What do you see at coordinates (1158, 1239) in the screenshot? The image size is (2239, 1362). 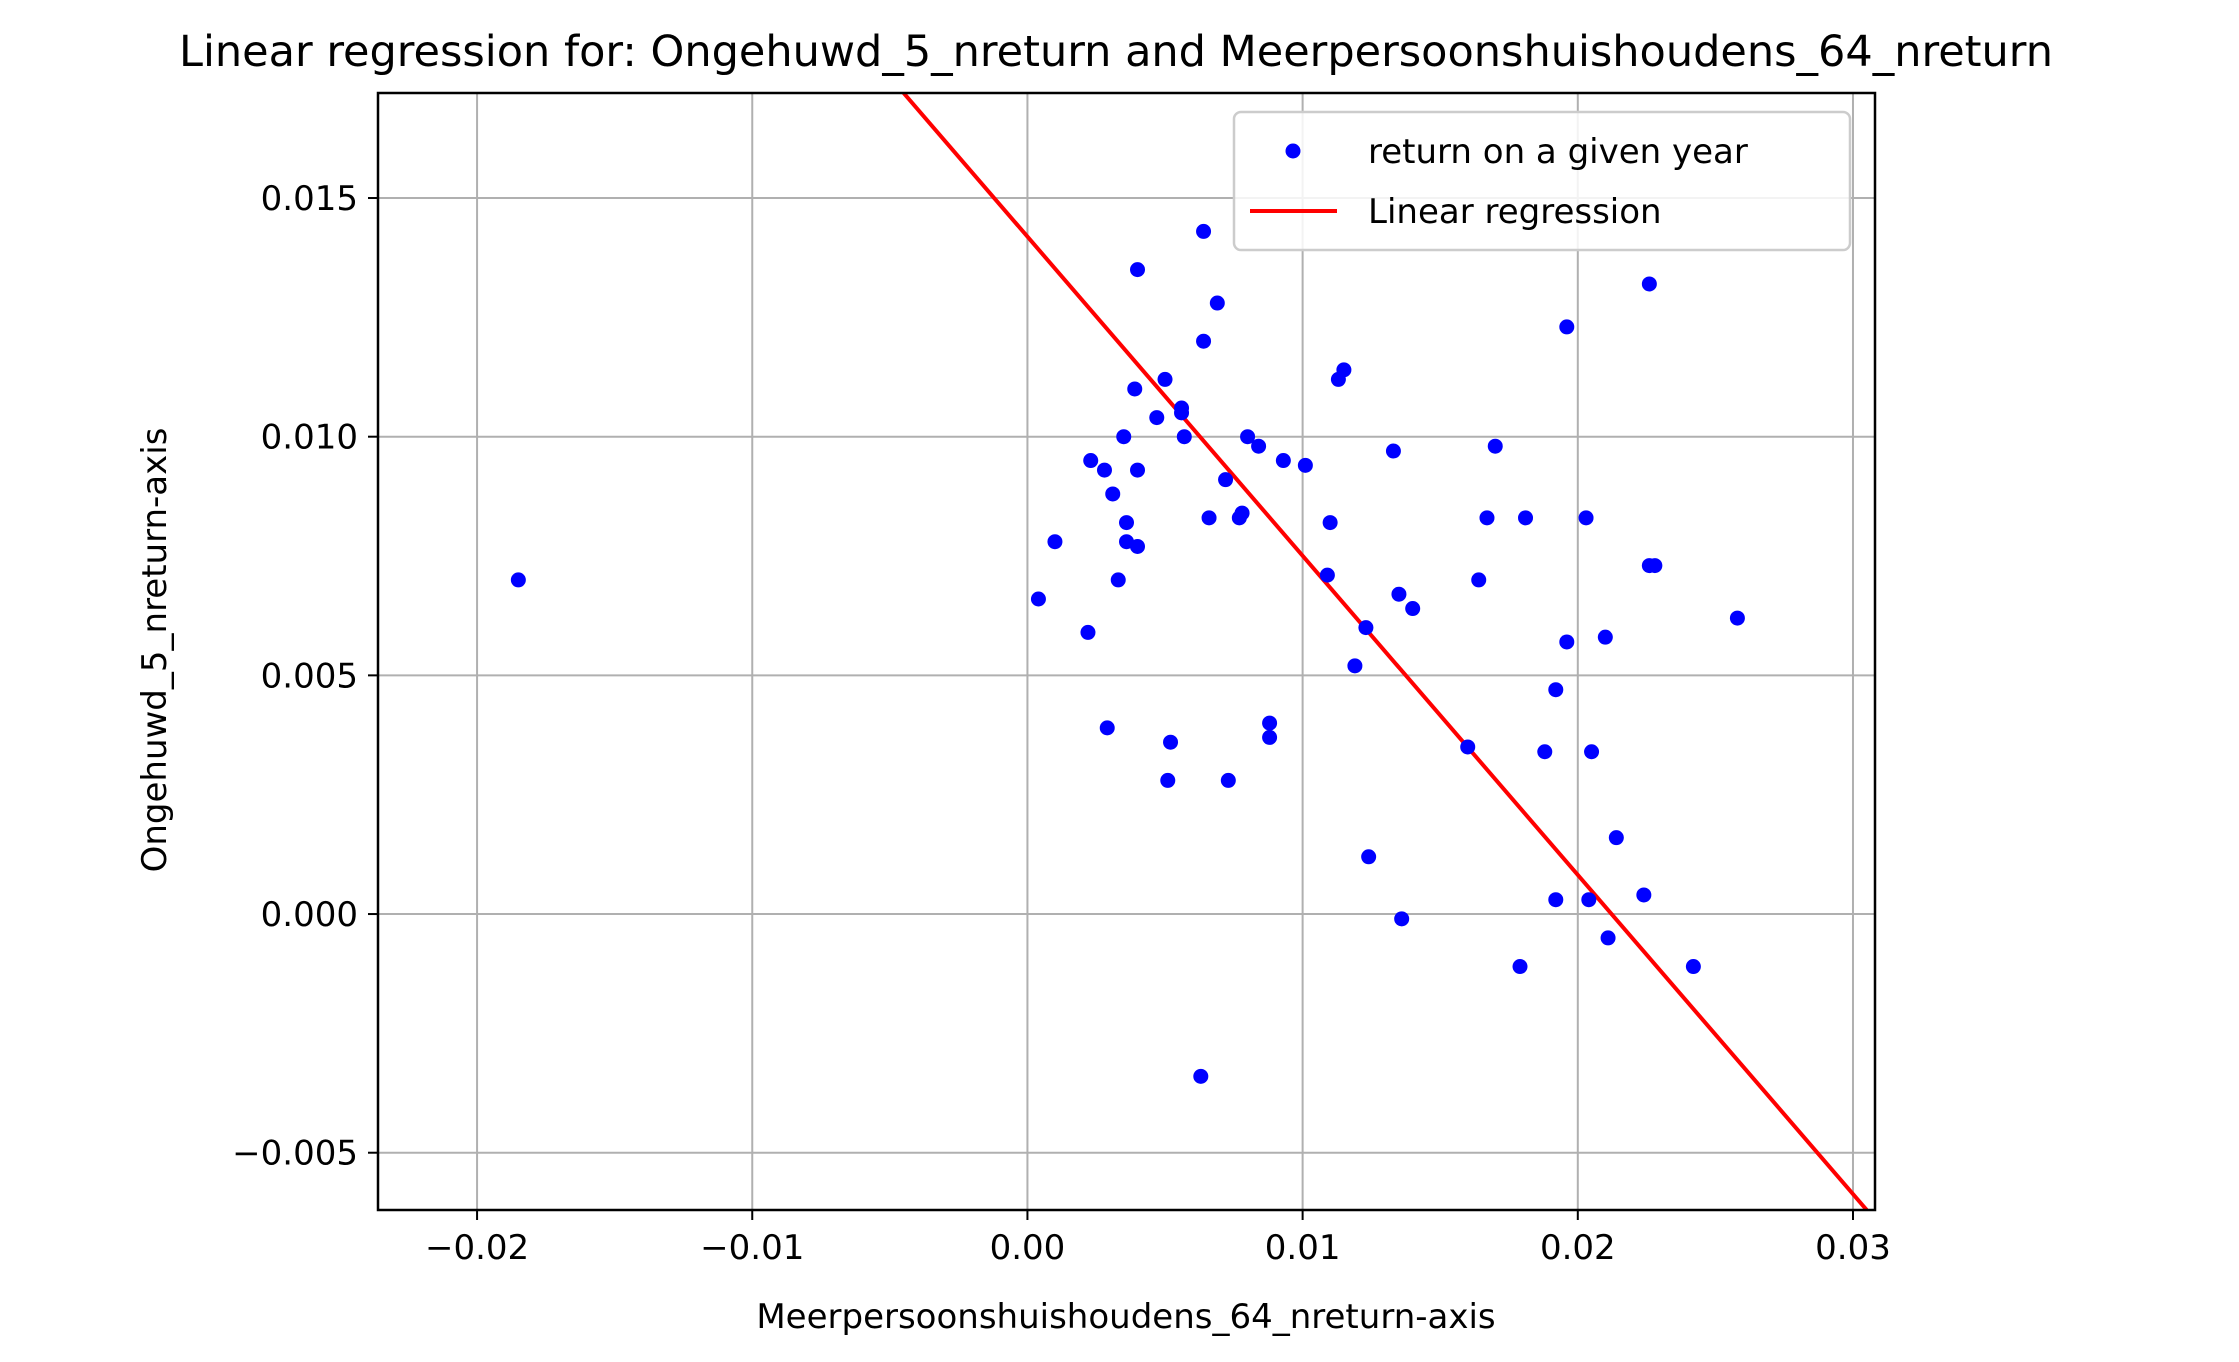 I see `x-ticks: −0.02 −0.01 0.00 0.01 0.02 0.03` at bounding box center [1158, 1239].